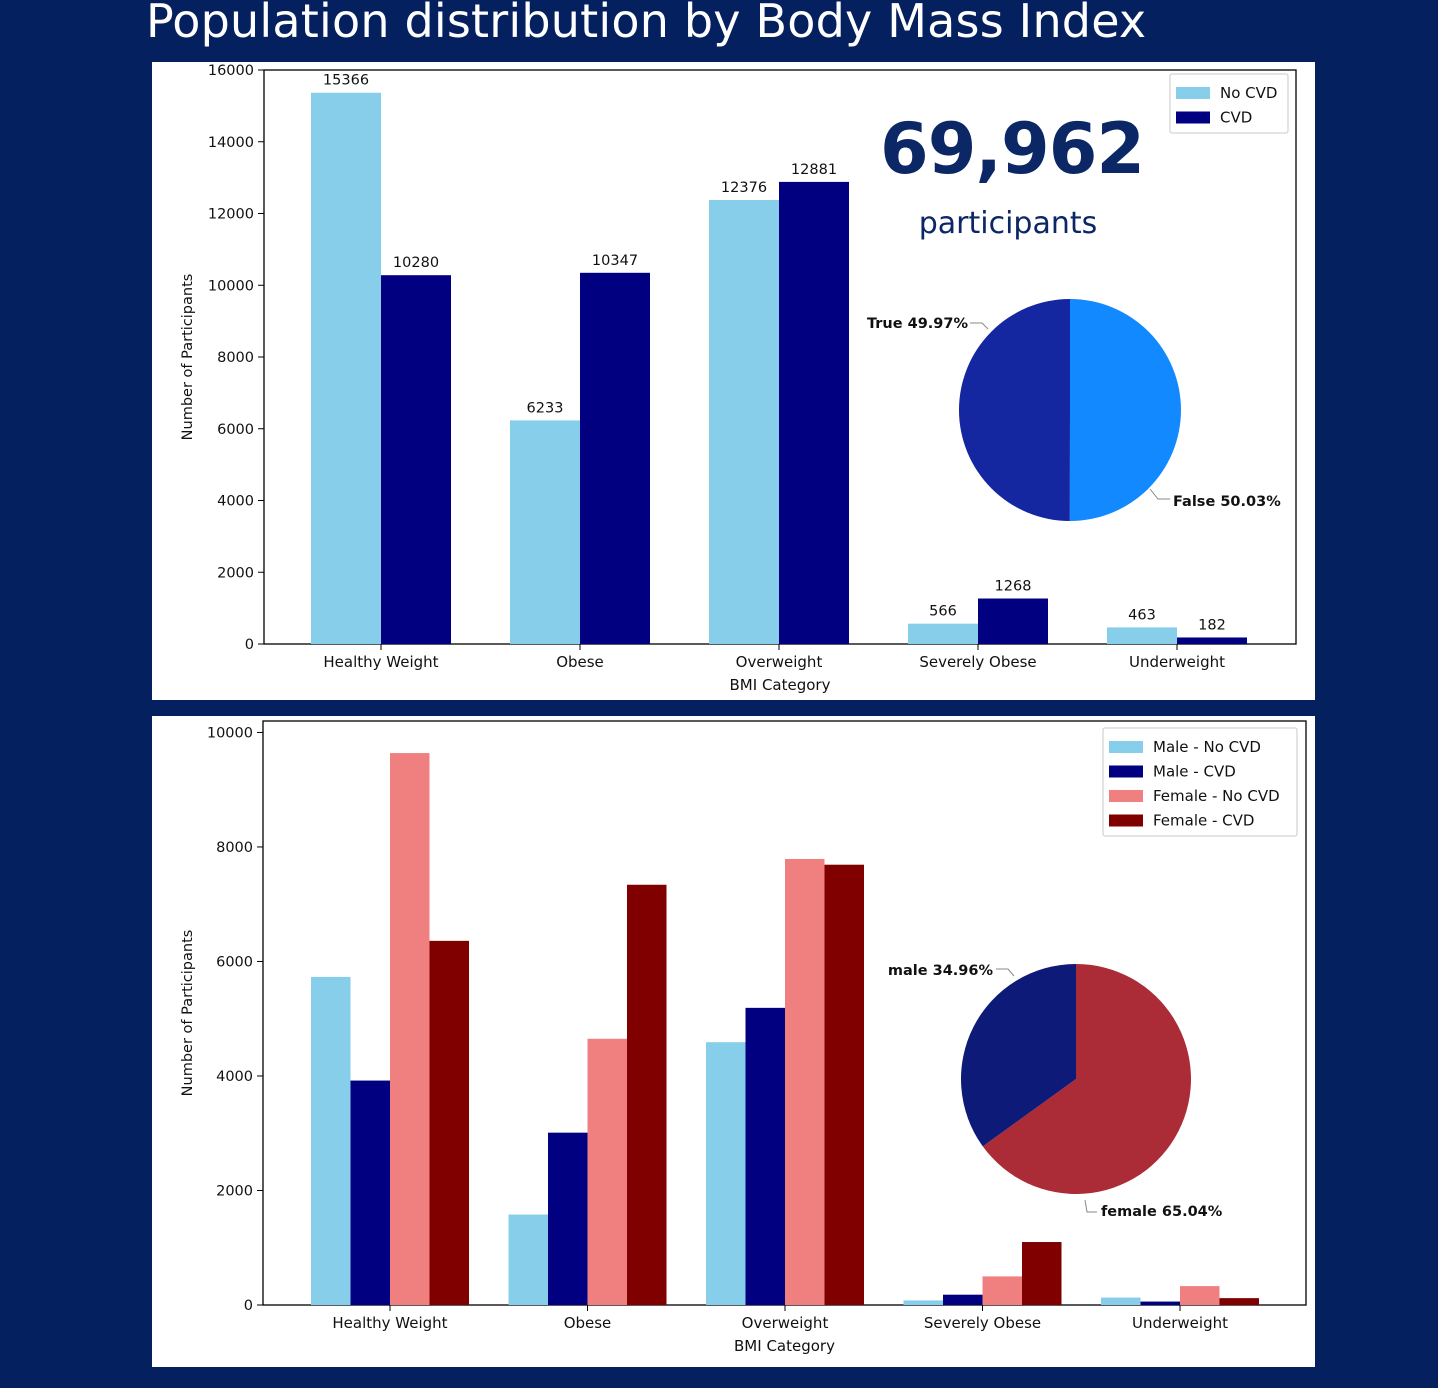 The image size is (1438, 1388). I want to click on pie-label-female: female 65.04%, so click(1162, 1212).